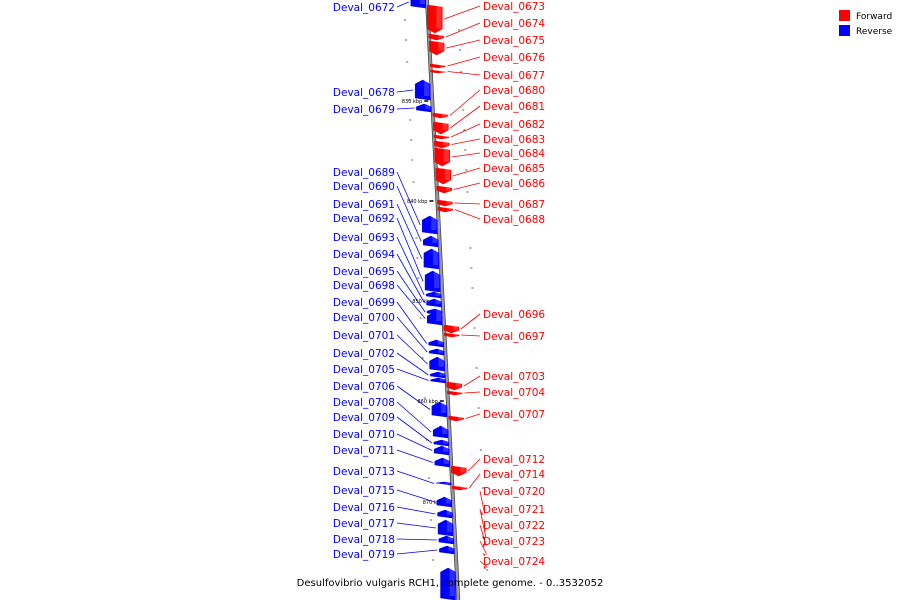  I want to click on forward-gene-label: Deval_0688, so click(514, 220).